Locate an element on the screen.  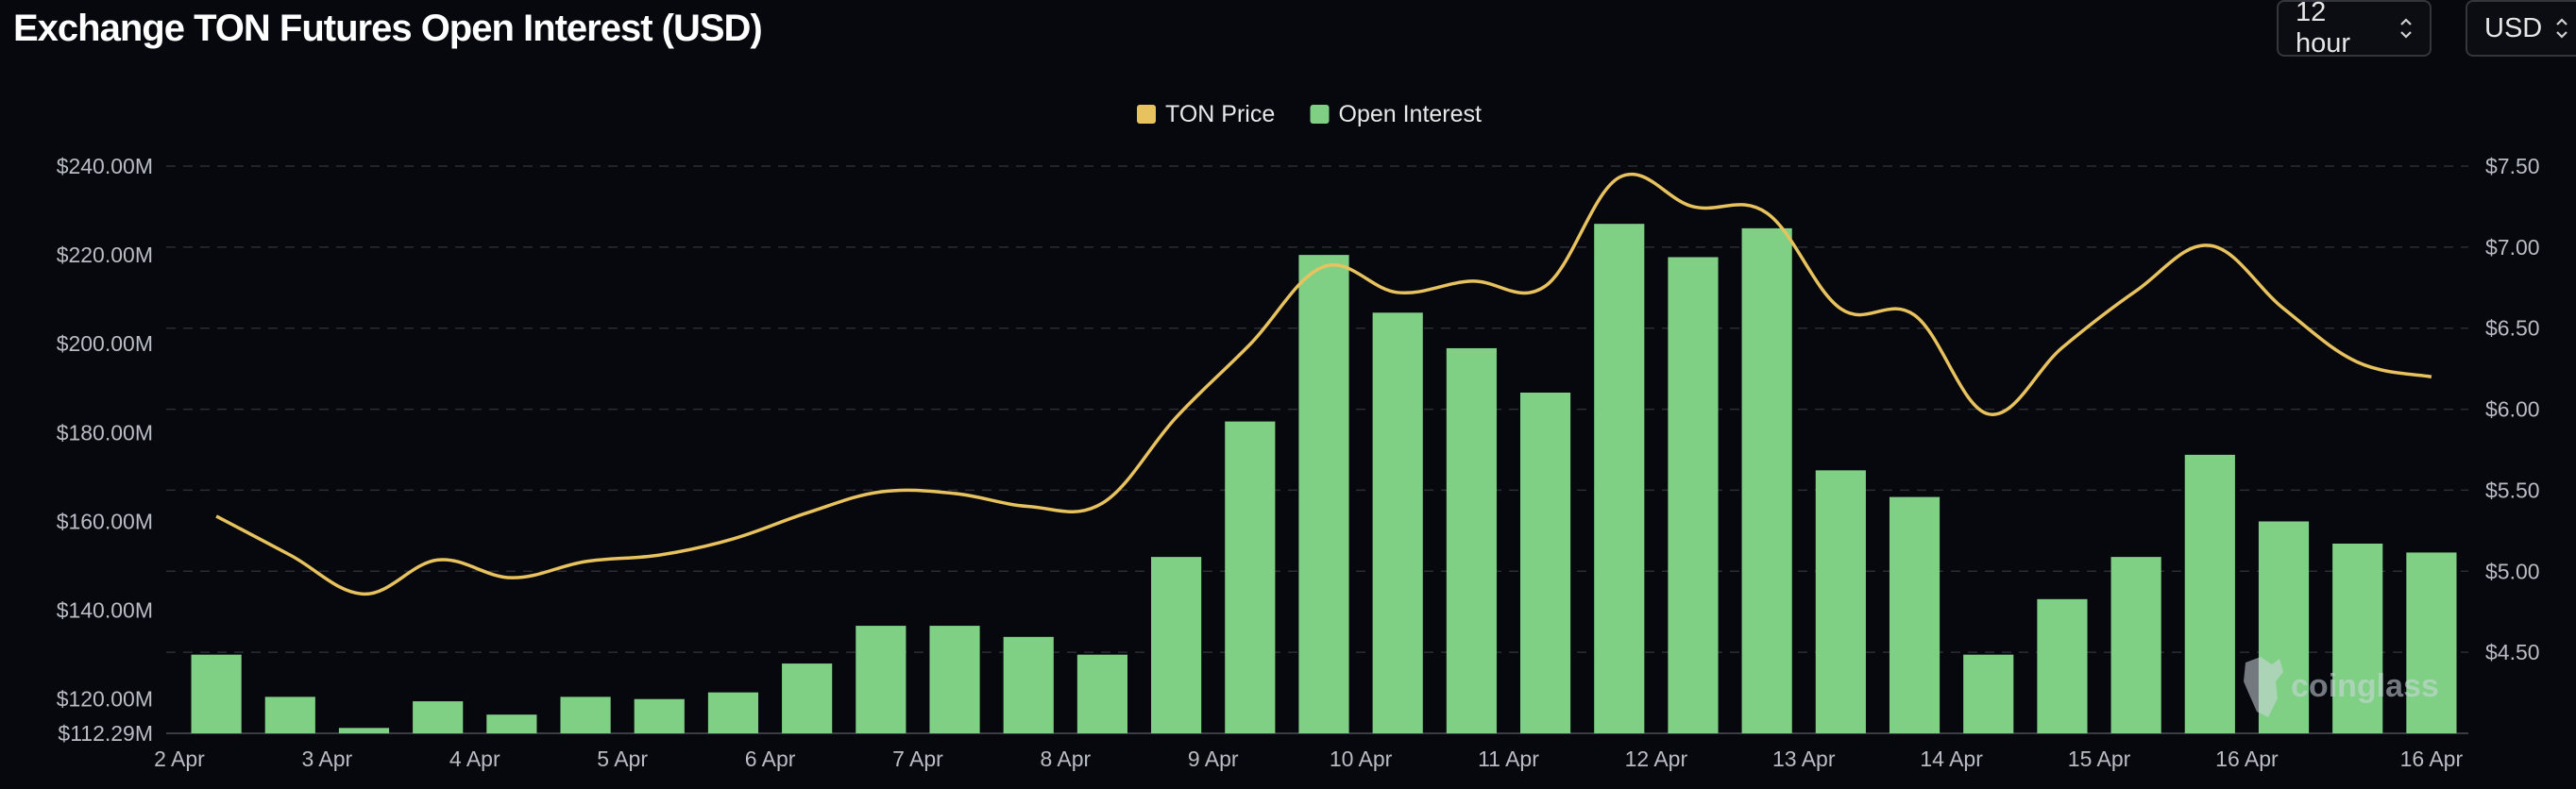
x-axis-tick-label: 13 Apr is located at coordinates (1804, 759).